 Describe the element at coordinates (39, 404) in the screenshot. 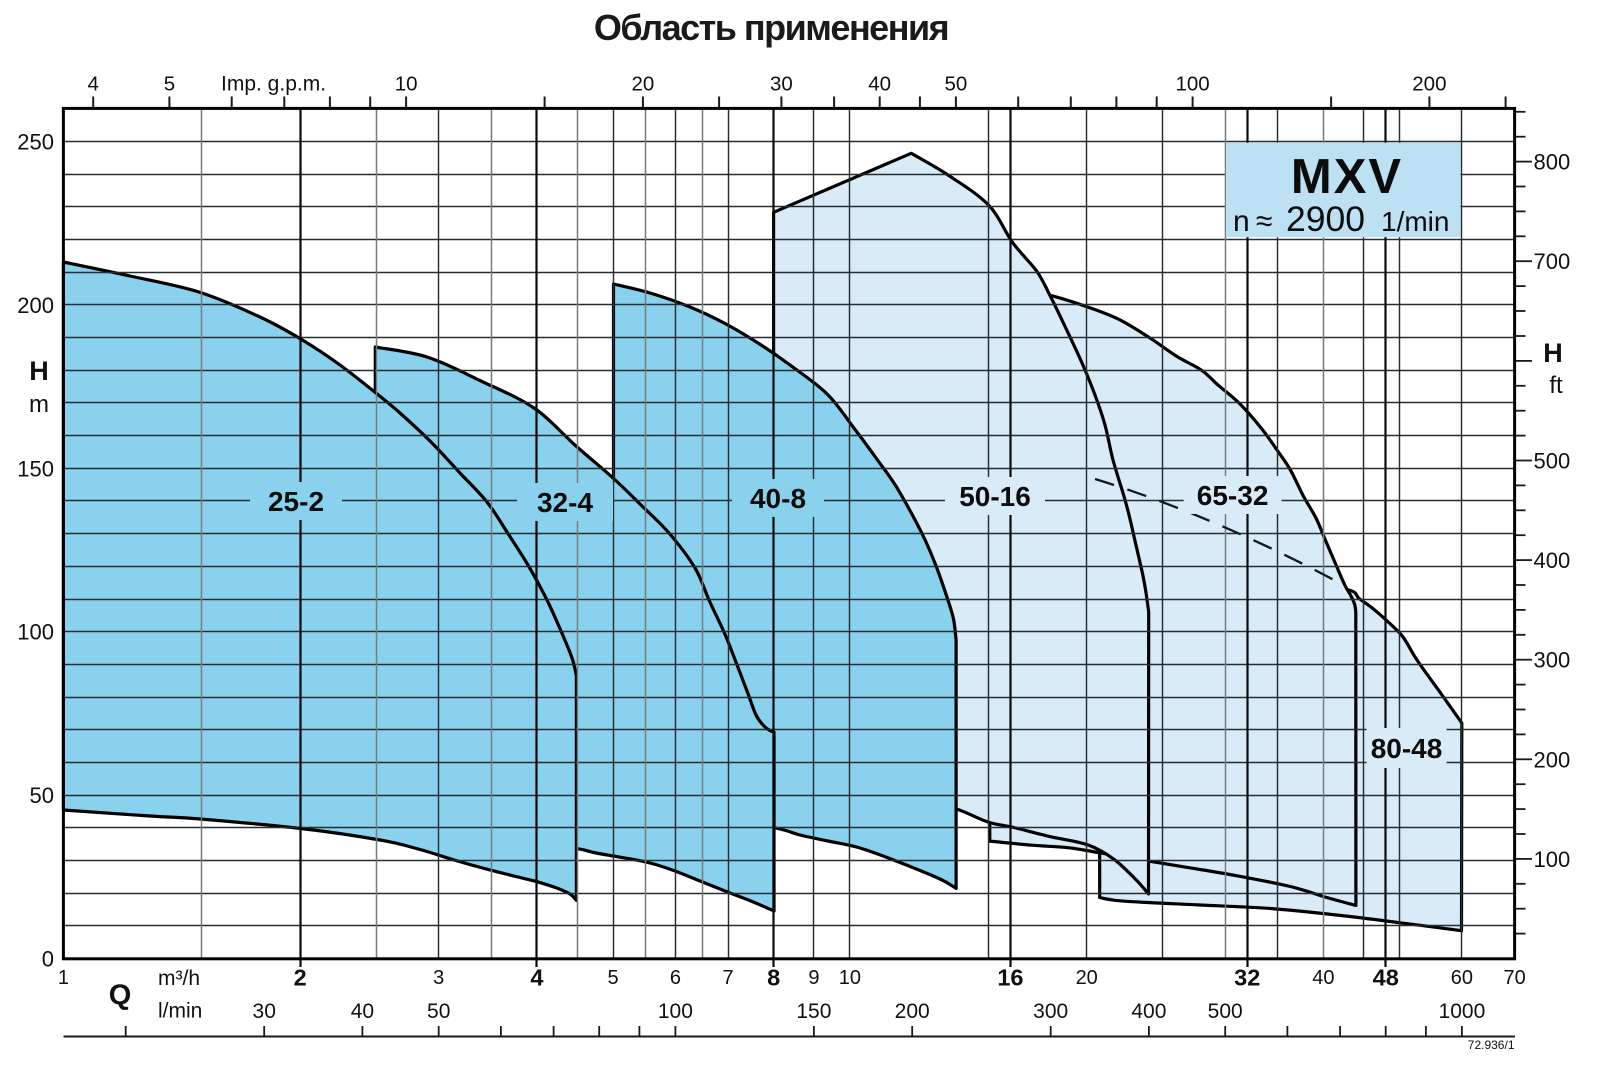

I see `svg-text: m` at that location.